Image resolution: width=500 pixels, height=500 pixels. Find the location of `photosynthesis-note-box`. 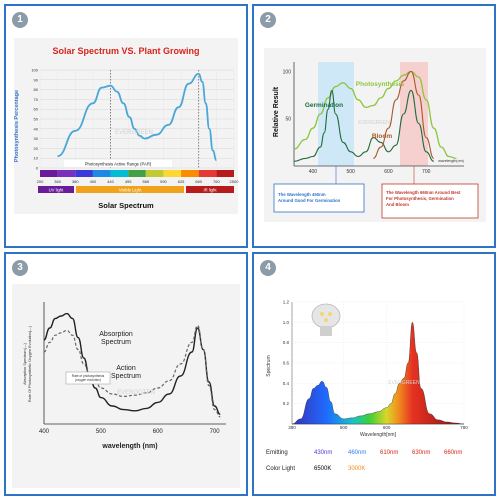

photosynthesis-note-box is located at coordinates (430, 201).